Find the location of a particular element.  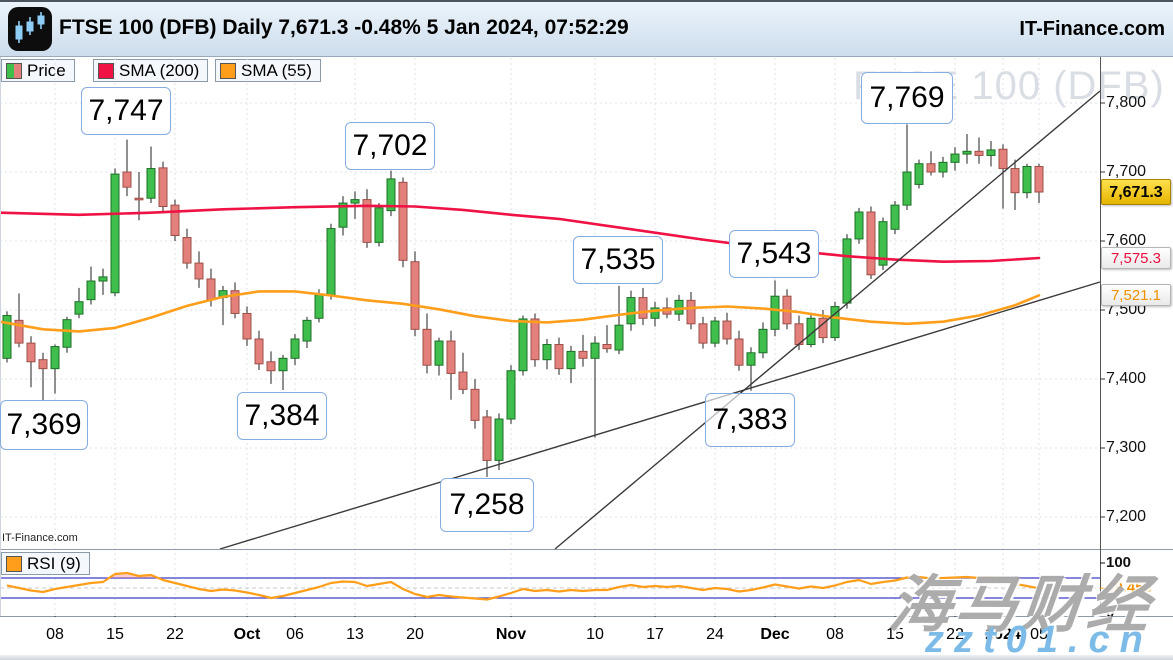

price-annotation-box: 7,769 is located at coordinates (907, 98).